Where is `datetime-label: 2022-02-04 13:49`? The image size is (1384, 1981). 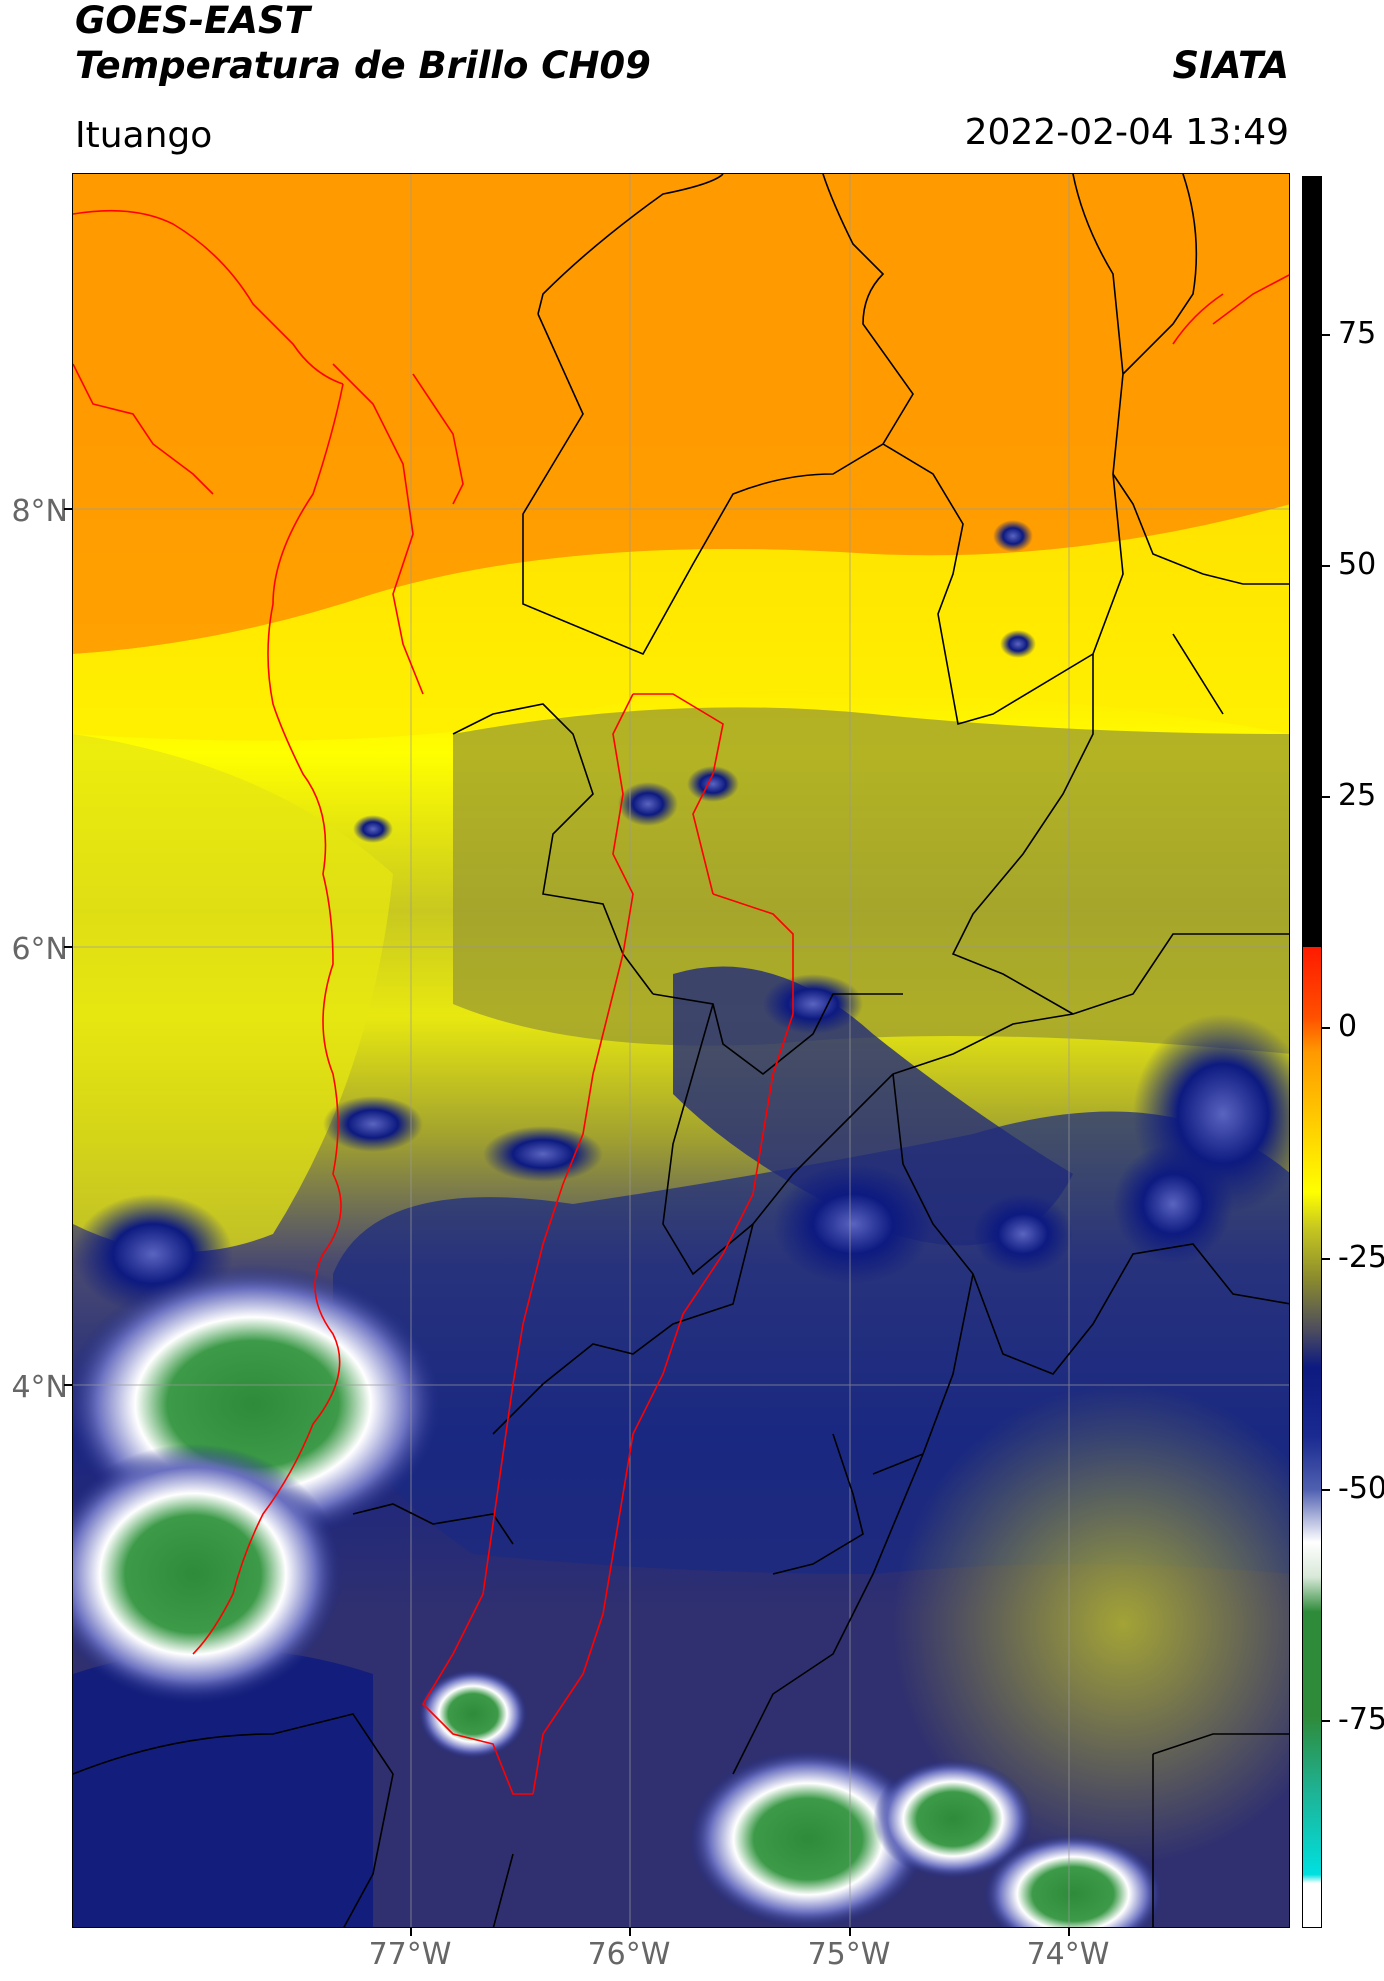 datetime-label: 2022-02-04 13:49 is located at coordinates (1126, 132).